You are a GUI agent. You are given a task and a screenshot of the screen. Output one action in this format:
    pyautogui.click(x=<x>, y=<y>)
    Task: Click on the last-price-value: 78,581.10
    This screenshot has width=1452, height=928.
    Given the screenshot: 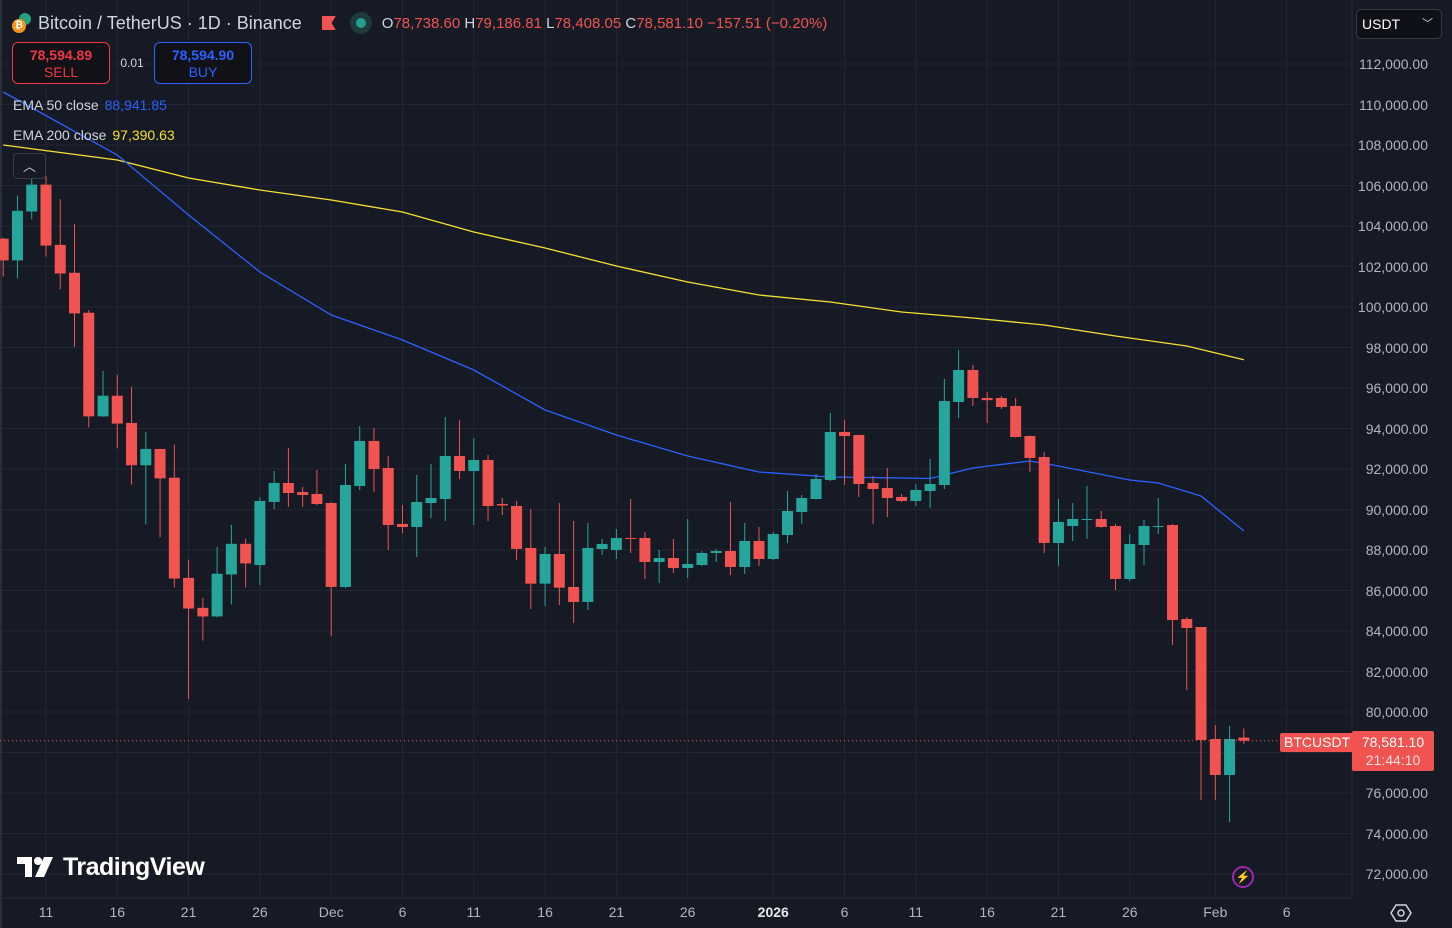 What is the action you would take?
    pyautogui.click(x=1393, y=742)
    